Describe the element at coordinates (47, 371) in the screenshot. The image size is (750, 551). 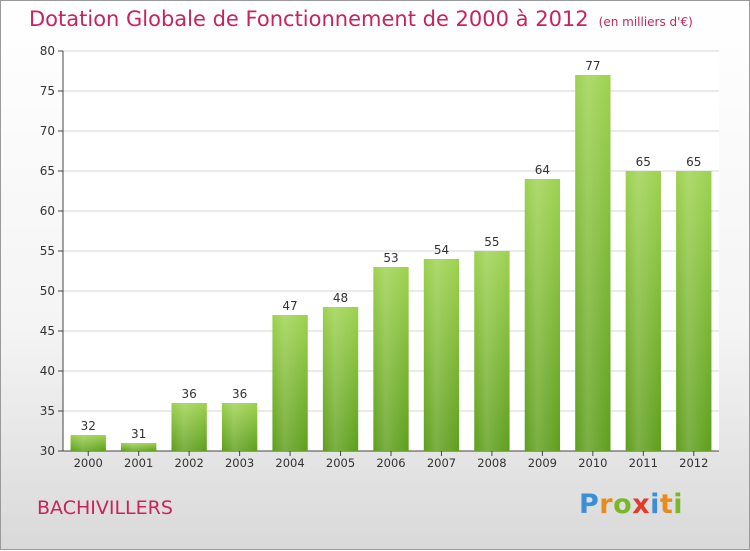
I see `y-tick-label: 40` at that location.